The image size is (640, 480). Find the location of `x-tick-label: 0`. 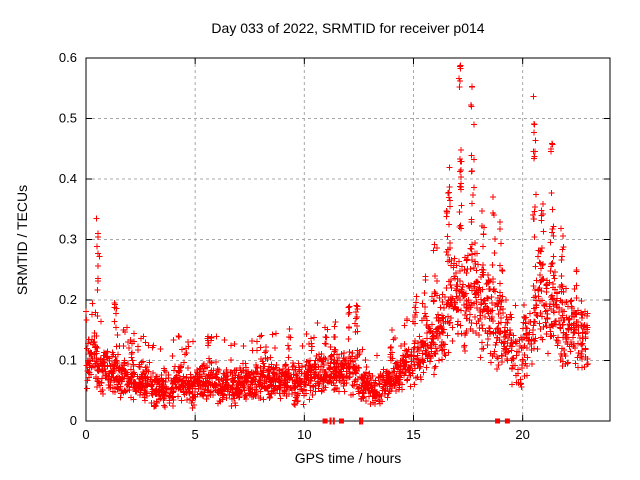

x-tick-label: 0 is located at coordinates (85, 434).